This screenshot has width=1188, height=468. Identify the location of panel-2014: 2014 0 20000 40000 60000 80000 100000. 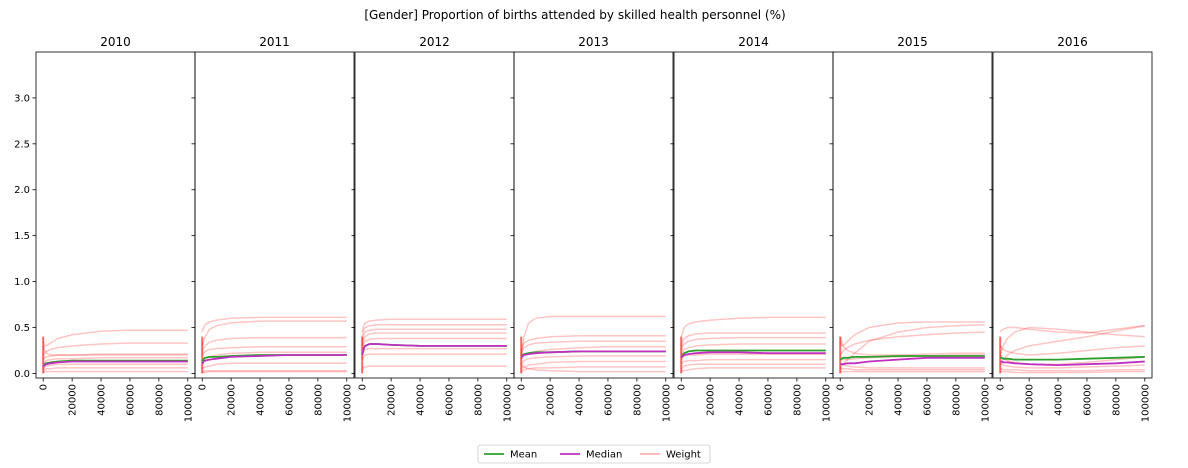
(752, 228).